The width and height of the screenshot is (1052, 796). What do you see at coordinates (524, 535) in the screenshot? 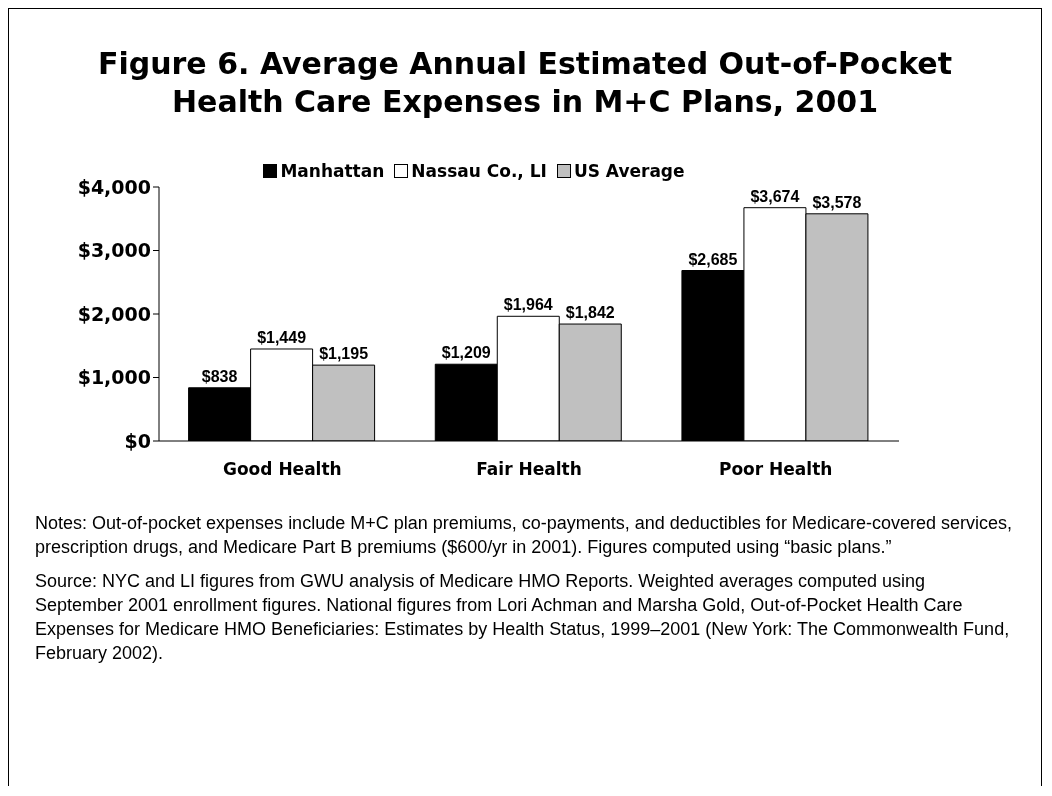
I see `text: Notes: Out-of-pocket expenses include M+C plan premiums, co-payments, and deductibles for Medicare-covered services, prescription drugs, and Medicare Part B premiums ($600/yr in 2001). Figures computed using “basic plans.”` at bounding box center [524, 535].